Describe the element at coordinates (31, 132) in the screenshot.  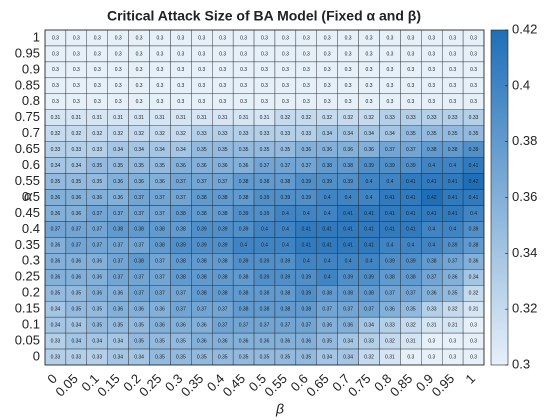
I see `y-tick-label: 0.7` at that location.